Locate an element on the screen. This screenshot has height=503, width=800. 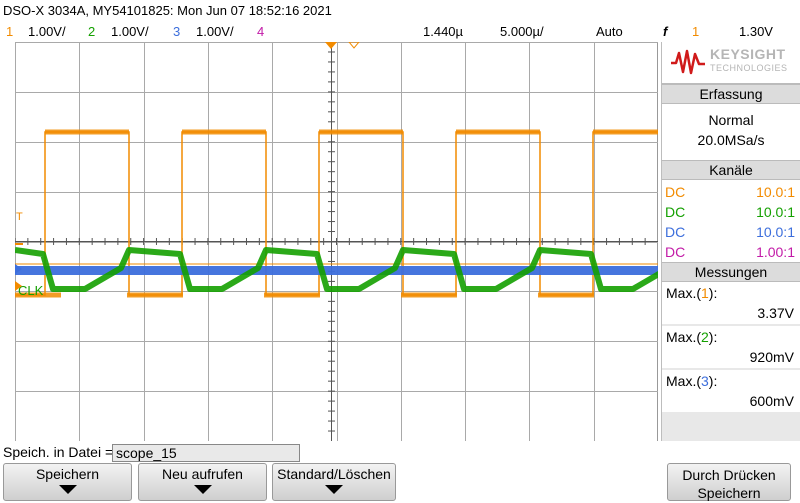
keysight-logo: KEYSIGHT TECHNOLOGIES is located at coordinates (731, 63).